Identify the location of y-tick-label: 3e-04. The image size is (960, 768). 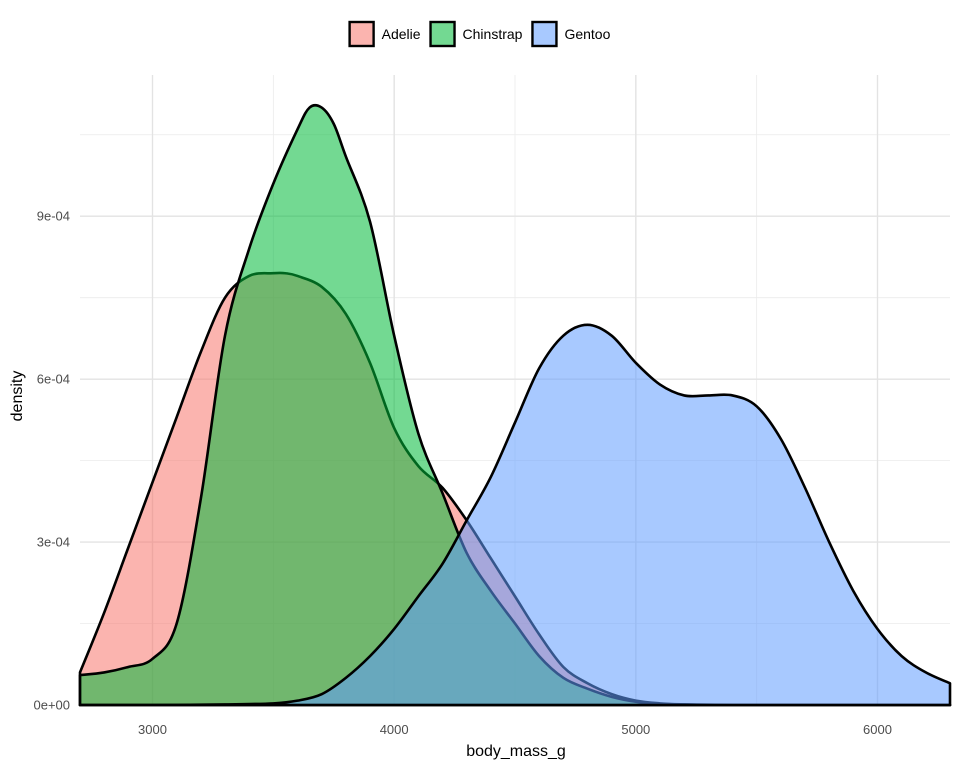
(53, 542).